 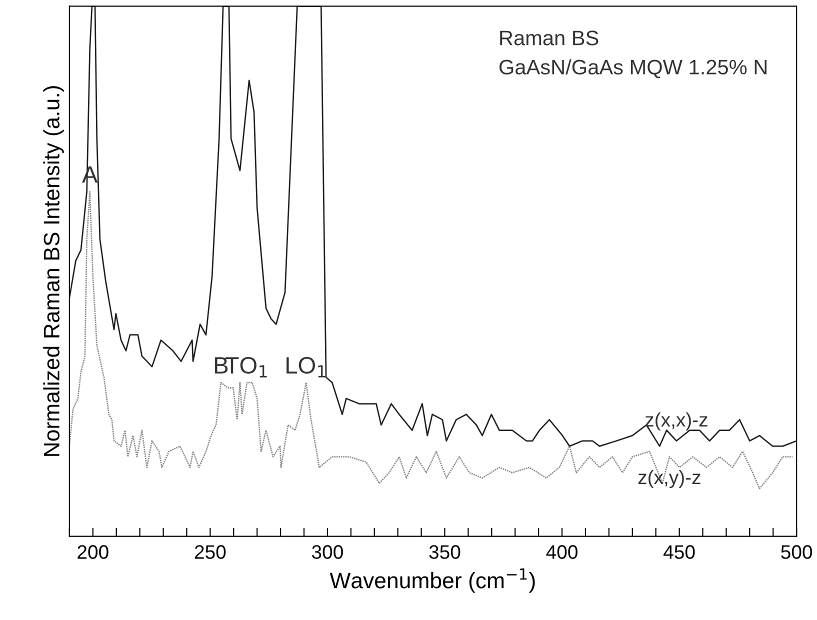 I want to click on x-axis-title: Wavenumber (cm$^{−1}$), so click(x=432, y=580).